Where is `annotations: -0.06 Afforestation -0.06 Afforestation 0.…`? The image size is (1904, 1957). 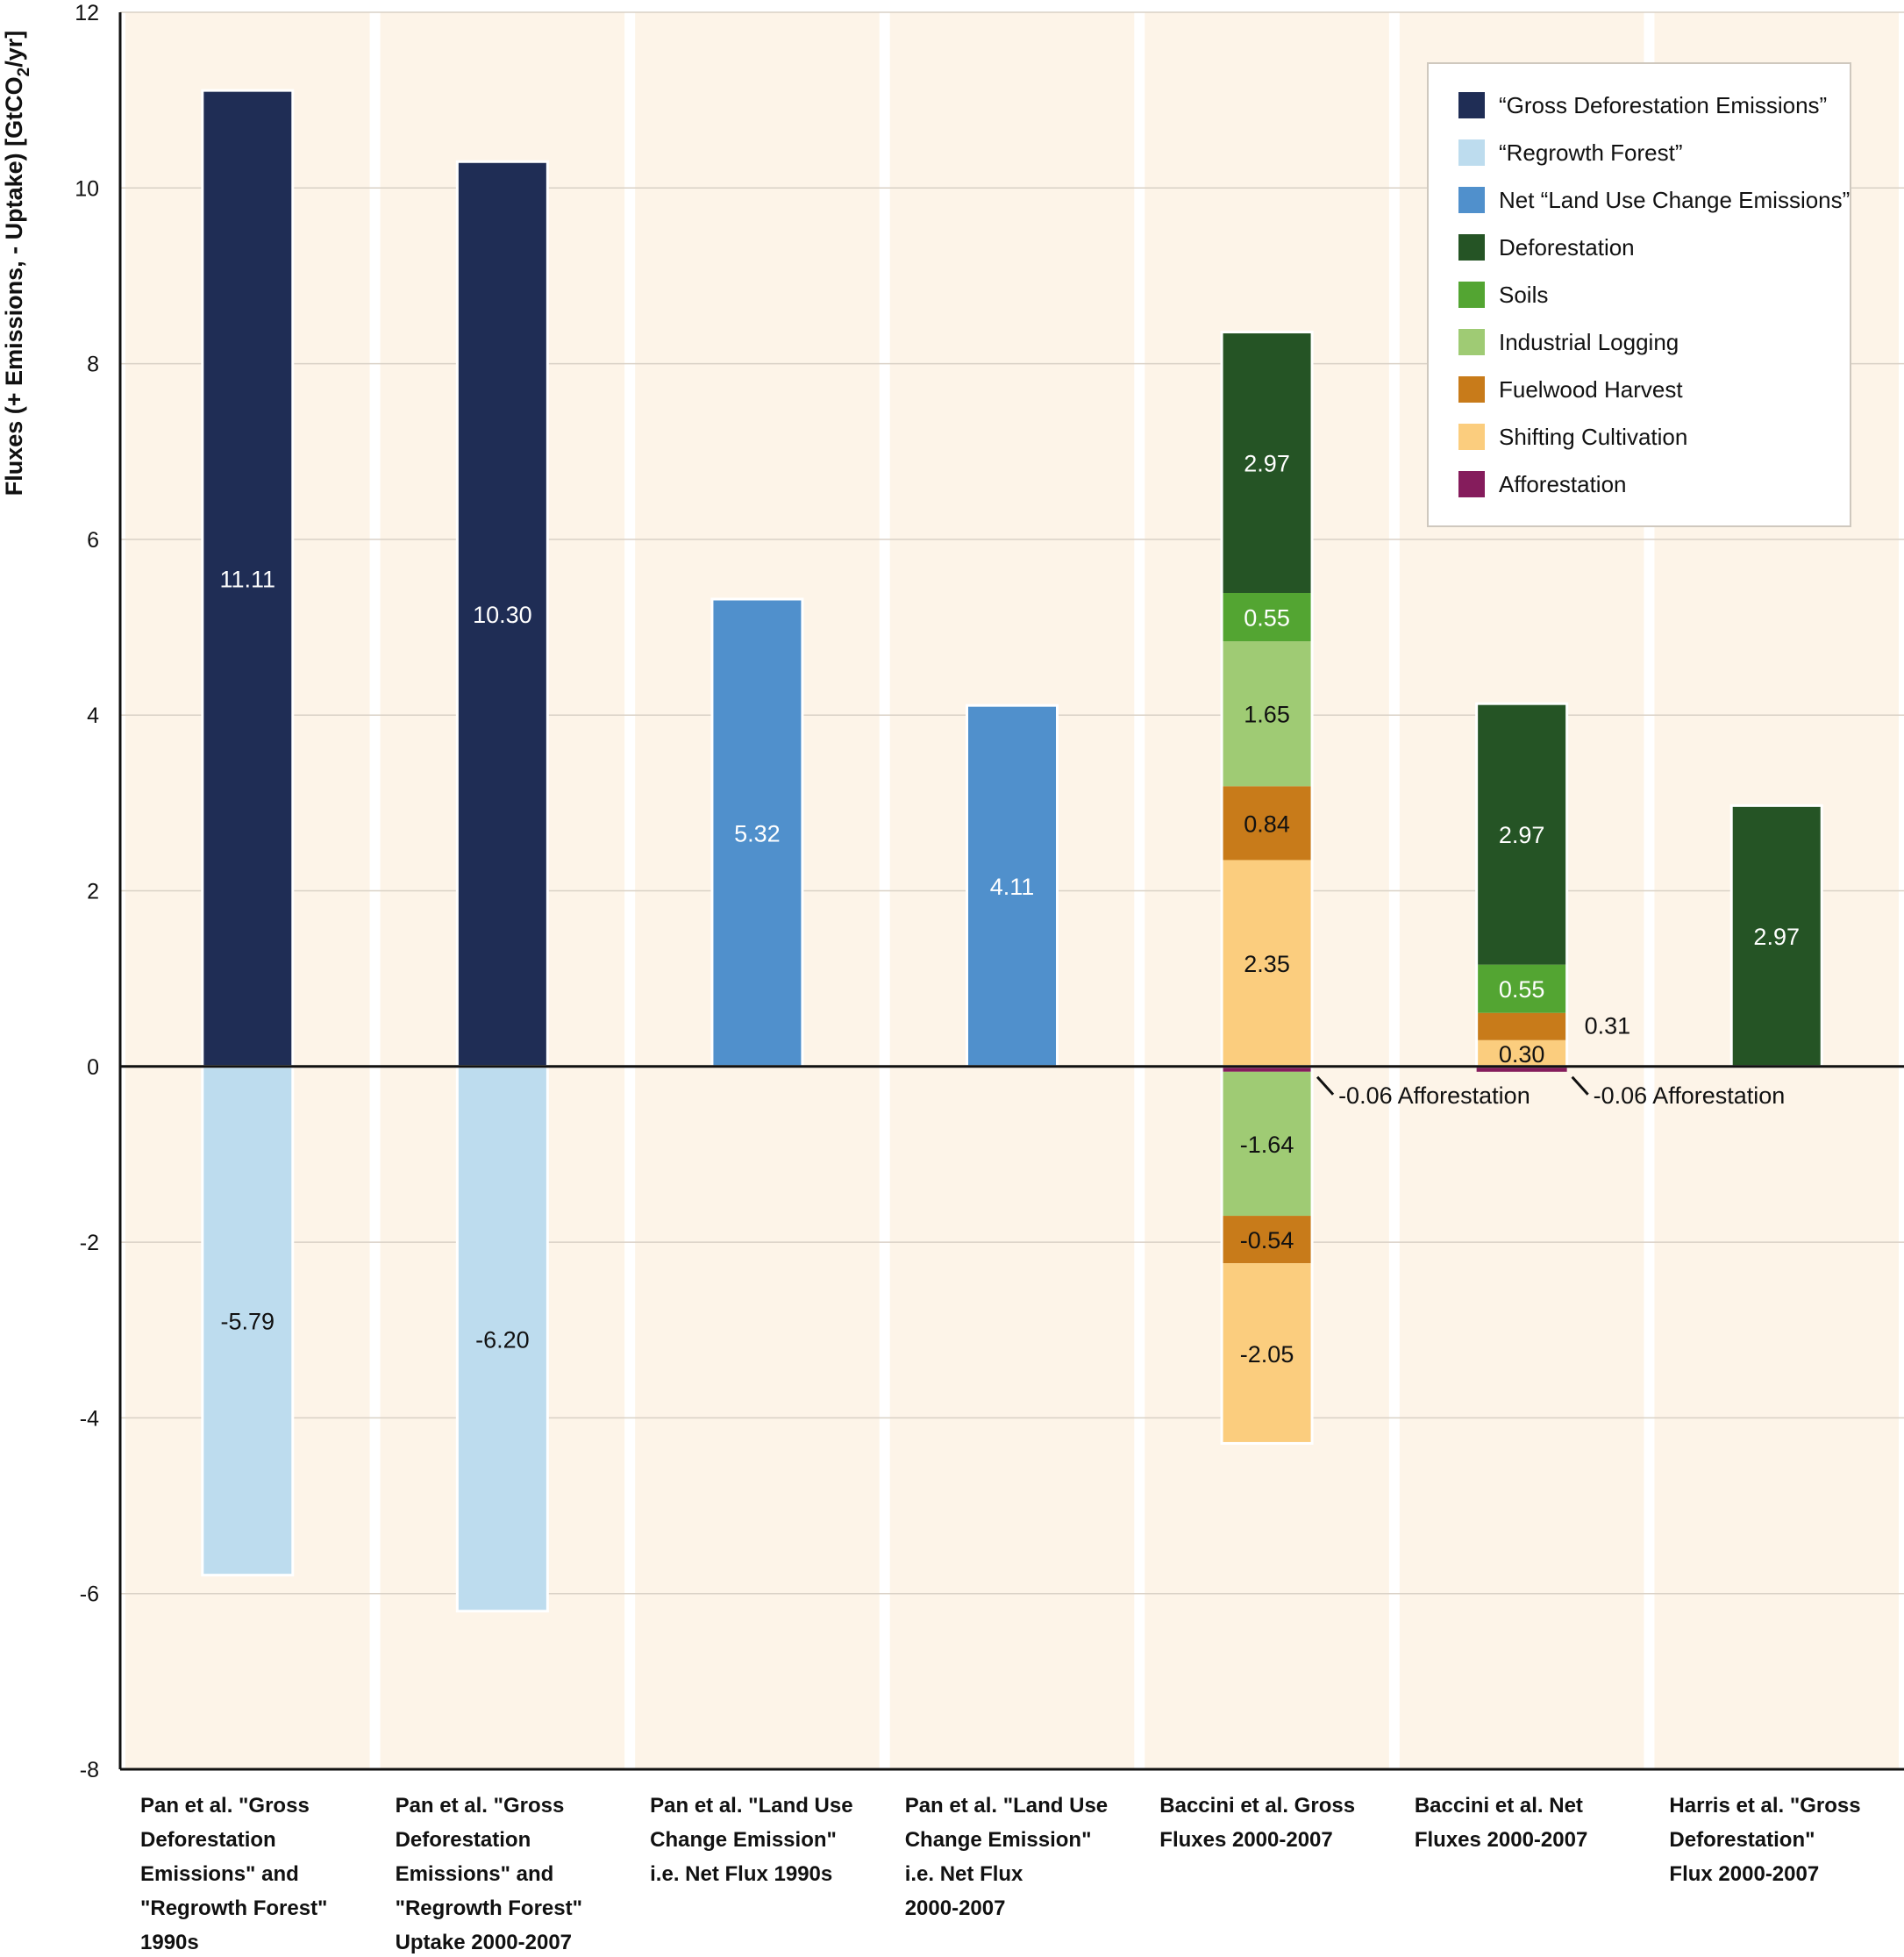 annotations: -0.06 Afforestation -0.06 Afforestation 0.… is located at coordinates (1551, 1061).